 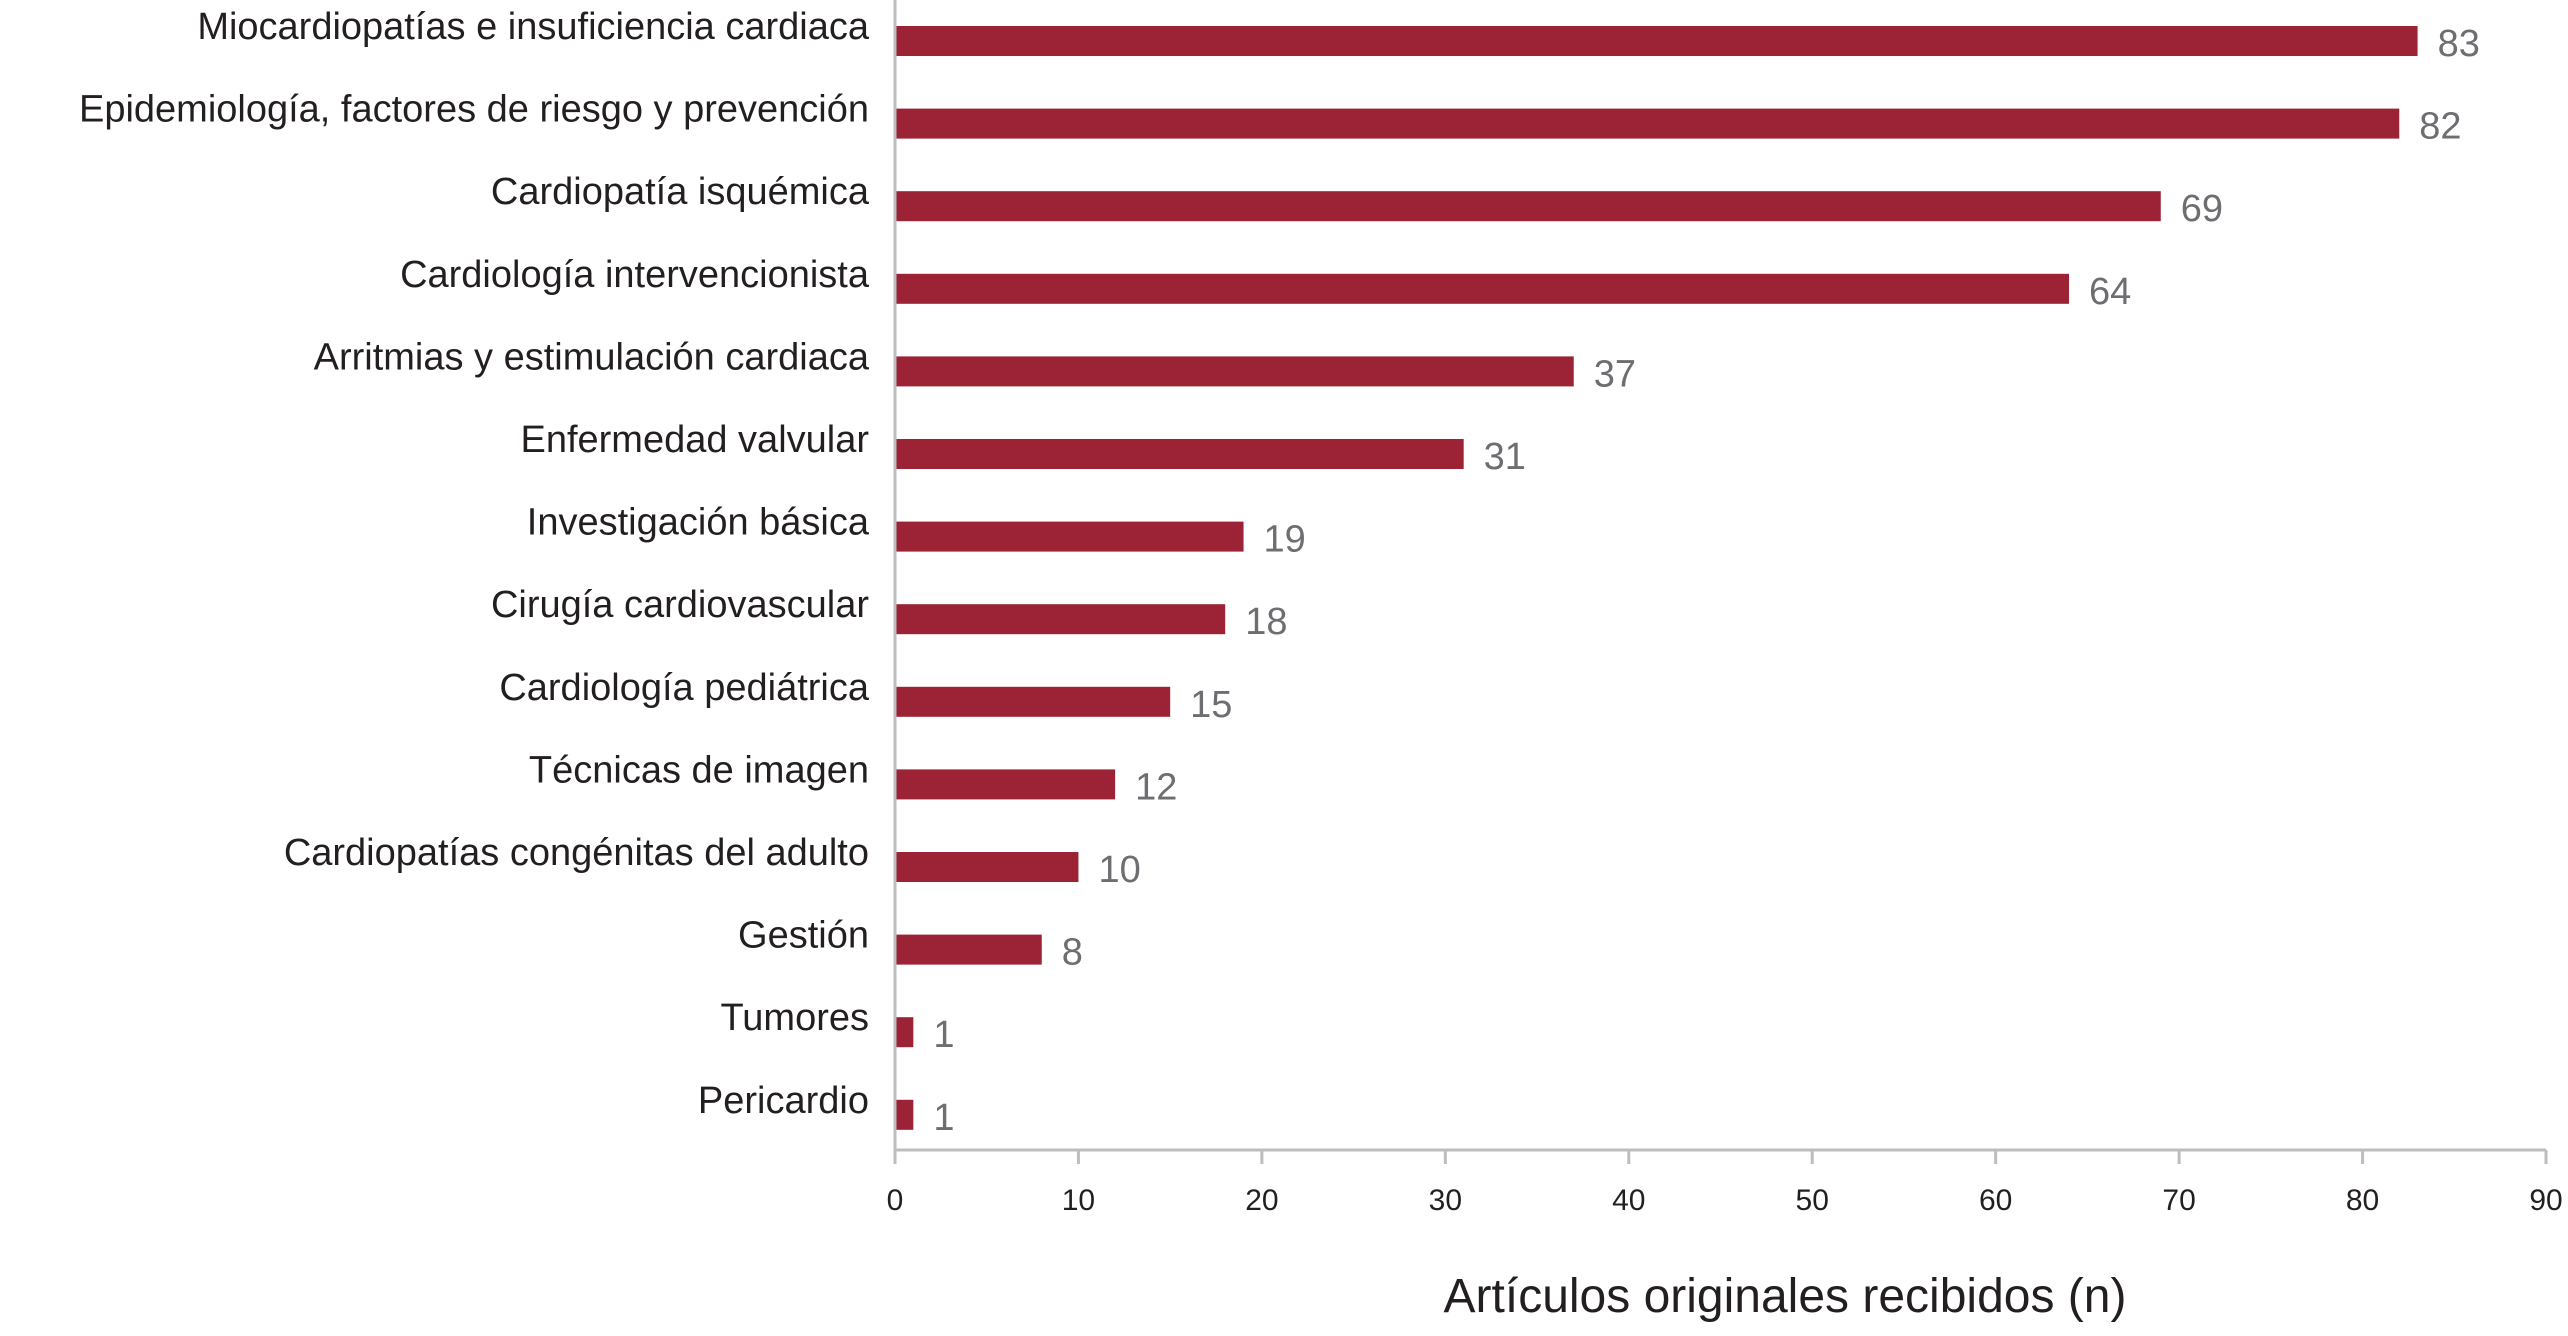 What do you see at coordinates (1266, 622) in the screenshot?
I see `data-label: 18` at bounding box center [1266, 622].